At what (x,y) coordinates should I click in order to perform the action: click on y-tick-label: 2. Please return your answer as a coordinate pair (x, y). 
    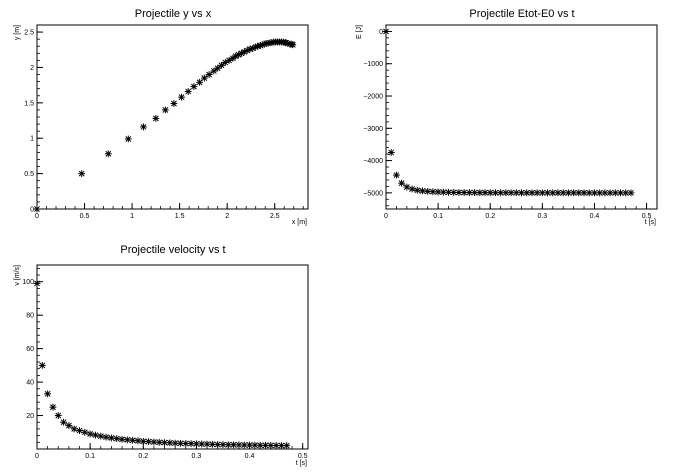
    Looking at the image, I should click on (32, 68).